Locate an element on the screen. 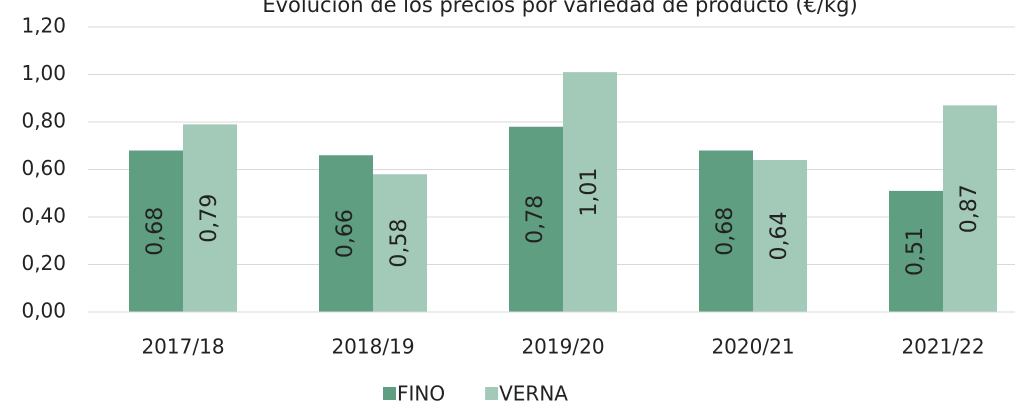 Image resolution: width=1019 pixels, height=406 pixels. data-label: 0,51 is located at coordinates (915, 251).